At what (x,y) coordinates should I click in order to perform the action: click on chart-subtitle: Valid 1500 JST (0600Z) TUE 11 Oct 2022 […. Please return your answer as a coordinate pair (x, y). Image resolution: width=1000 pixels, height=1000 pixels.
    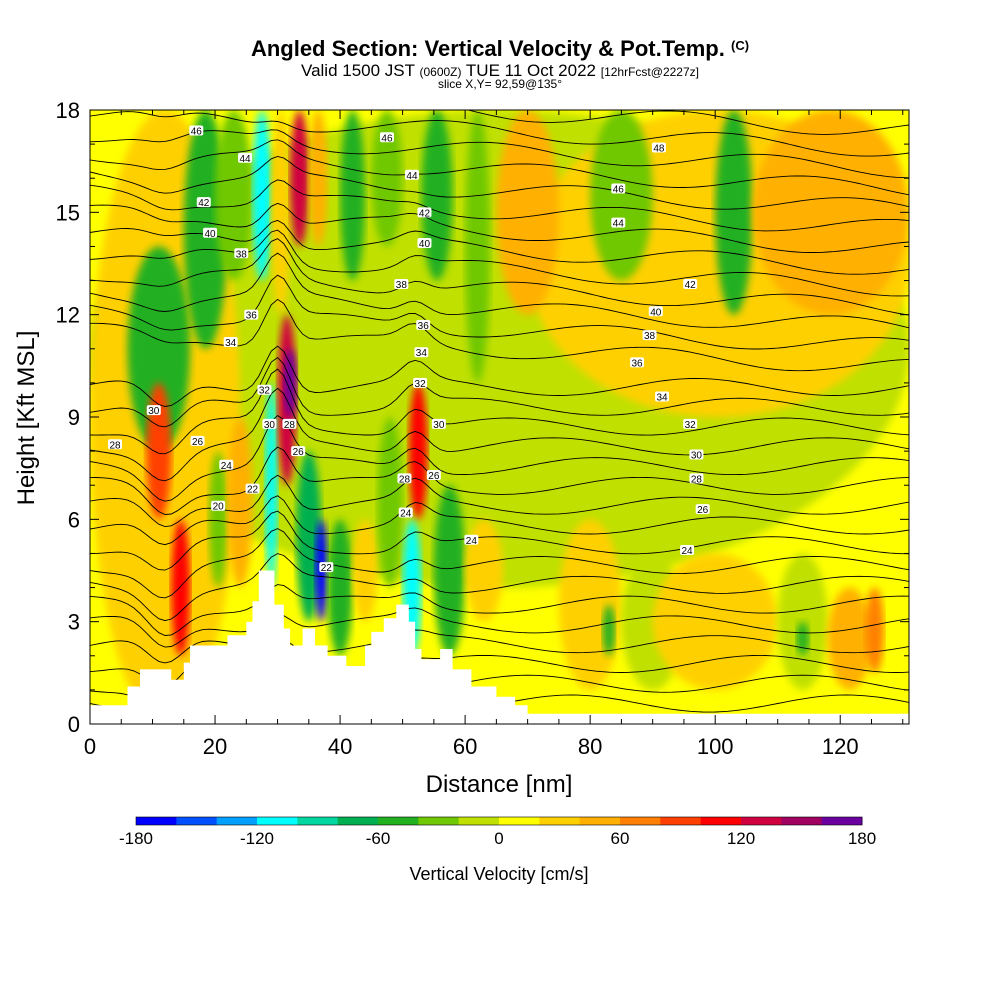
    Looking at the image, I should click on (500, 71).